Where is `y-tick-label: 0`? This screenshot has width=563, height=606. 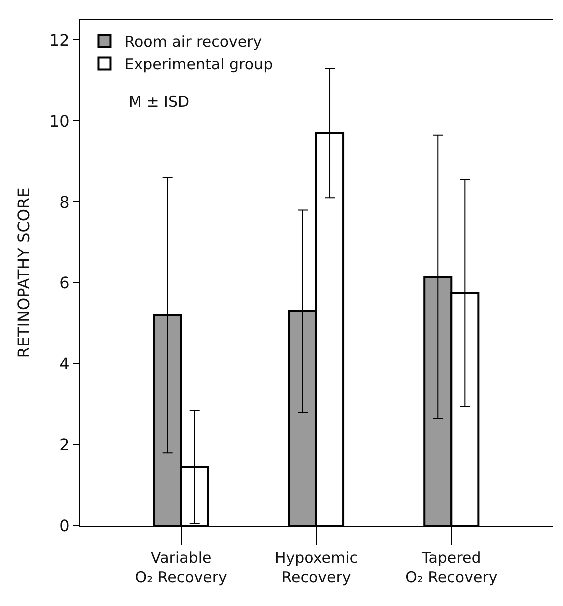 y-tick-label: 0 is located at coordinates (65, 526).